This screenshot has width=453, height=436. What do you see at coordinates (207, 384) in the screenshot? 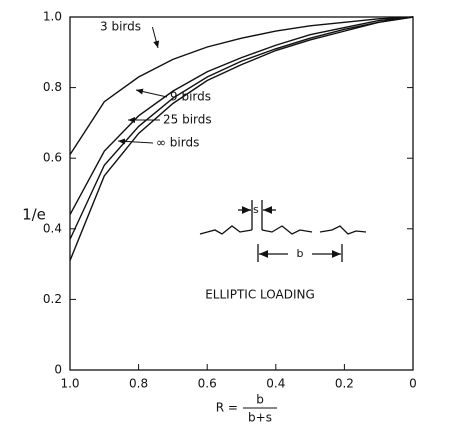
I see `x-tick-label: 0.6` at bounding box center [207, 384].